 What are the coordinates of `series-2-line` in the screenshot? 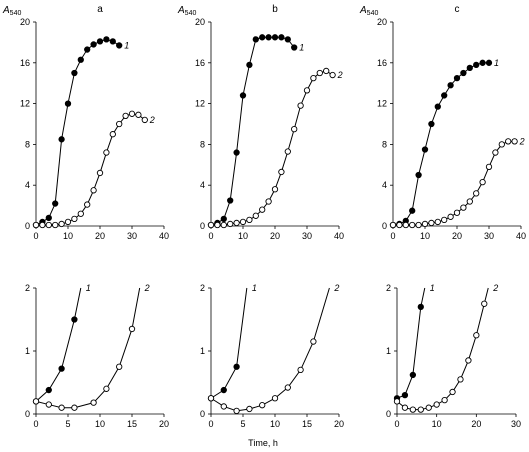 It's located at (91, 169).